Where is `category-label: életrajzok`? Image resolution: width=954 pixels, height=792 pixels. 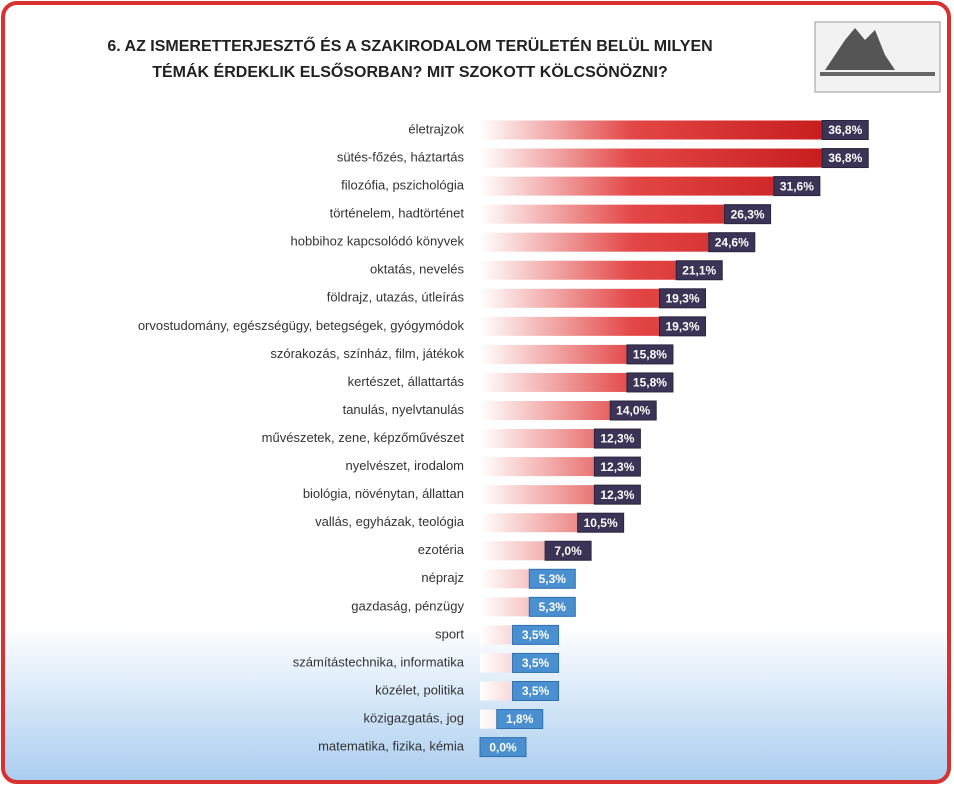 category-label: életrajzok is located at coordinates (436, 128).